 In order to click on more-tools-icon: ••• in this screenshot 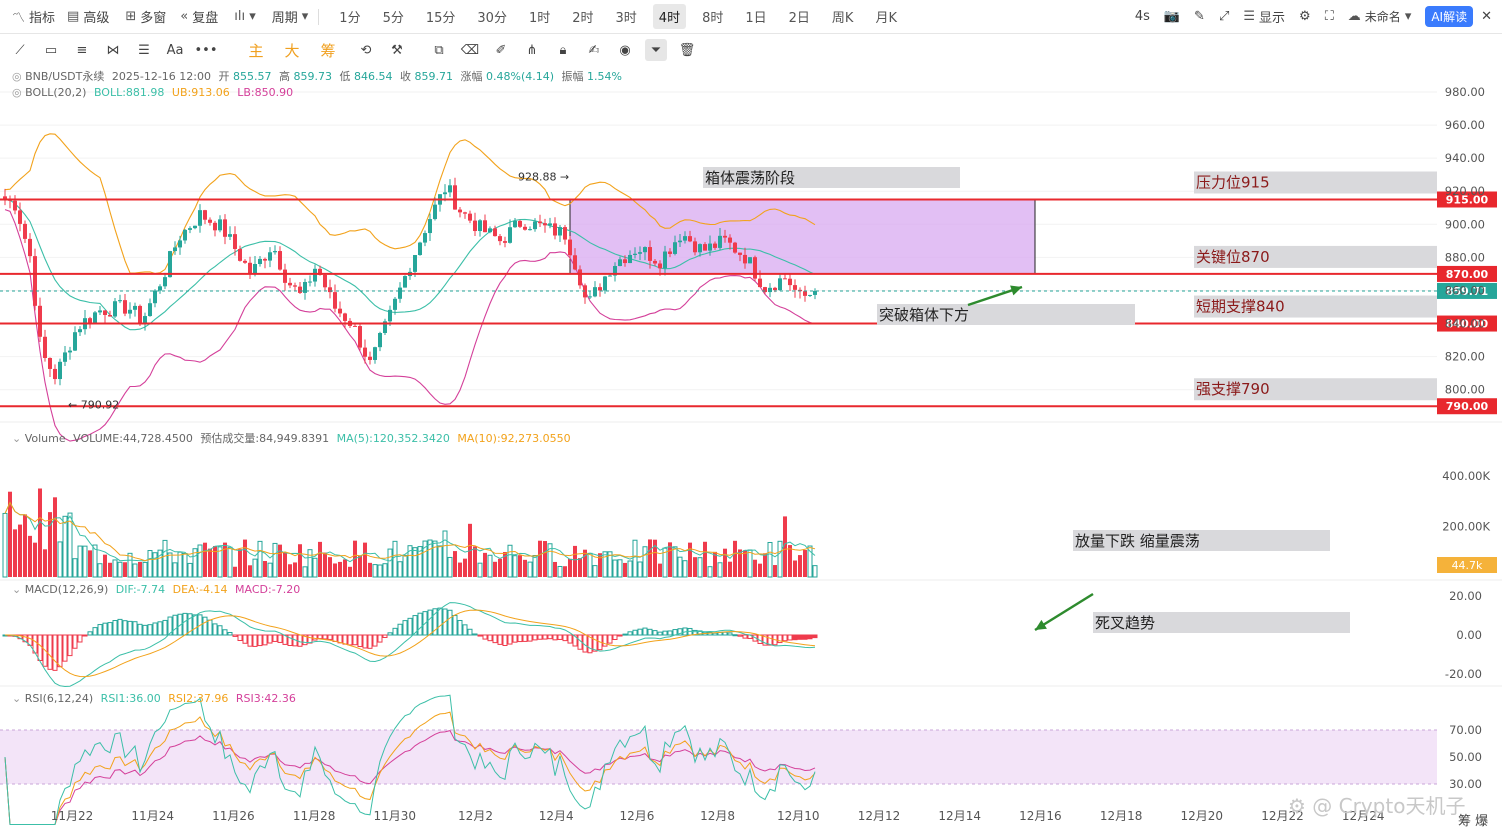, I will do `click(206, 50)`.